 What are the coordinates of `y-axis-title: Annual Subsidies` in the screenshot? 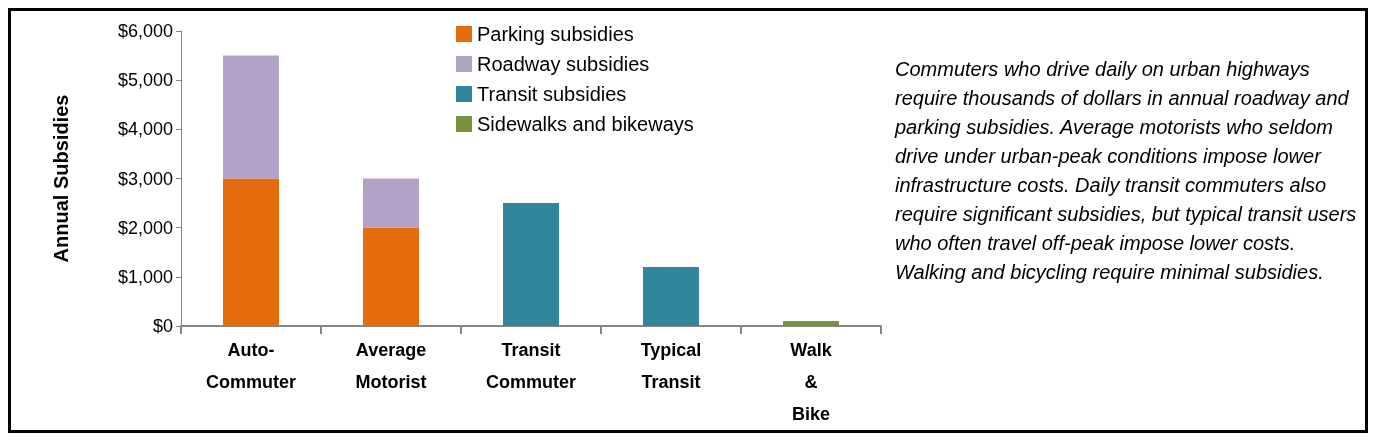 It's located at (61, 178).